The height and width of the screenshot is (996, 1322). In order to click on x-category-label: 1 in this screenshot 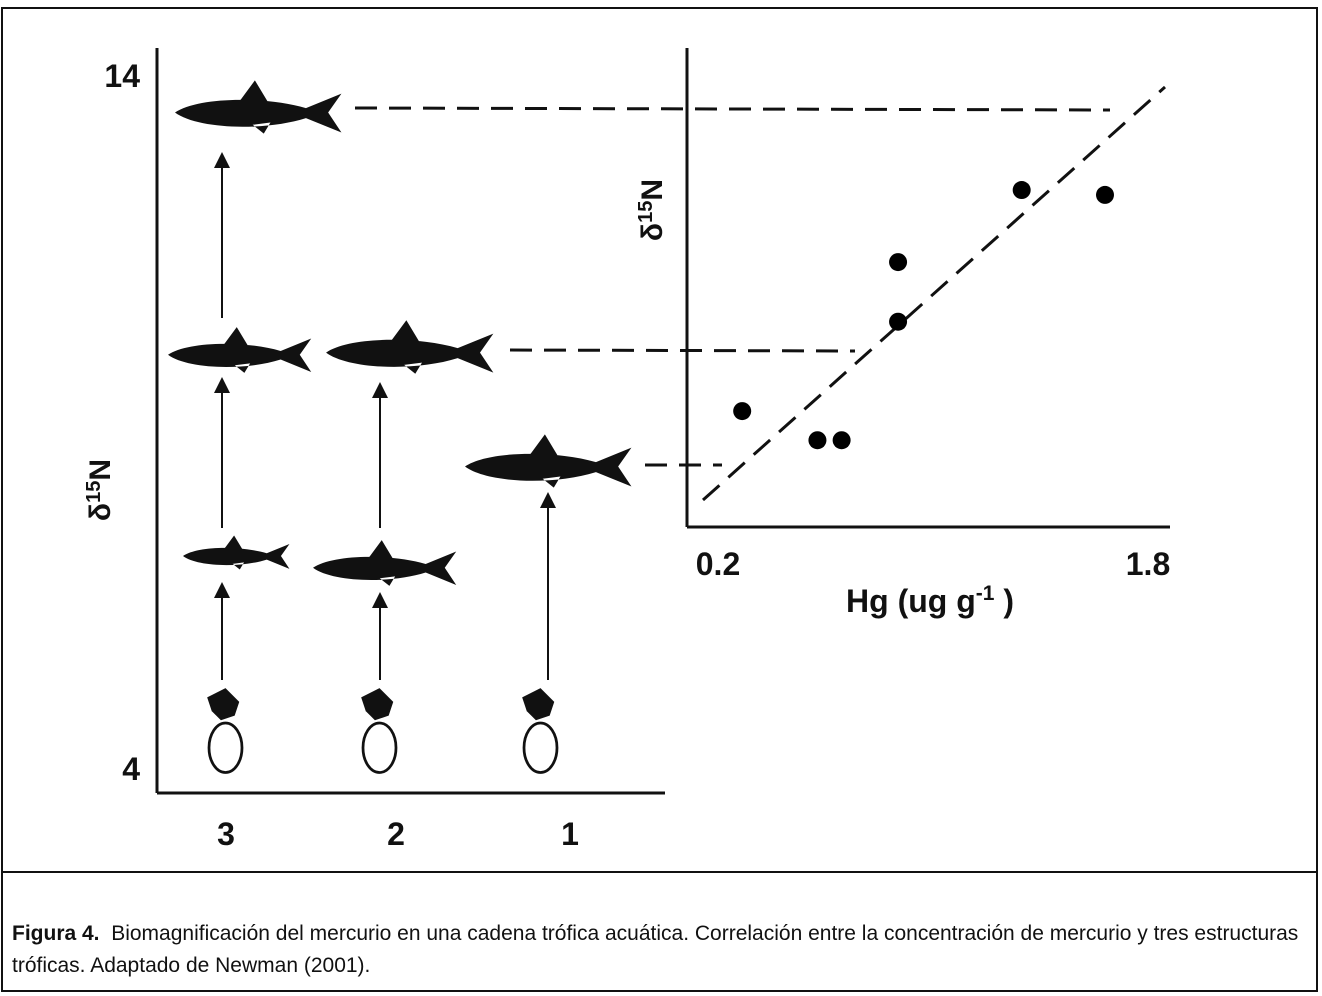, I will do `click(570, 834)`.